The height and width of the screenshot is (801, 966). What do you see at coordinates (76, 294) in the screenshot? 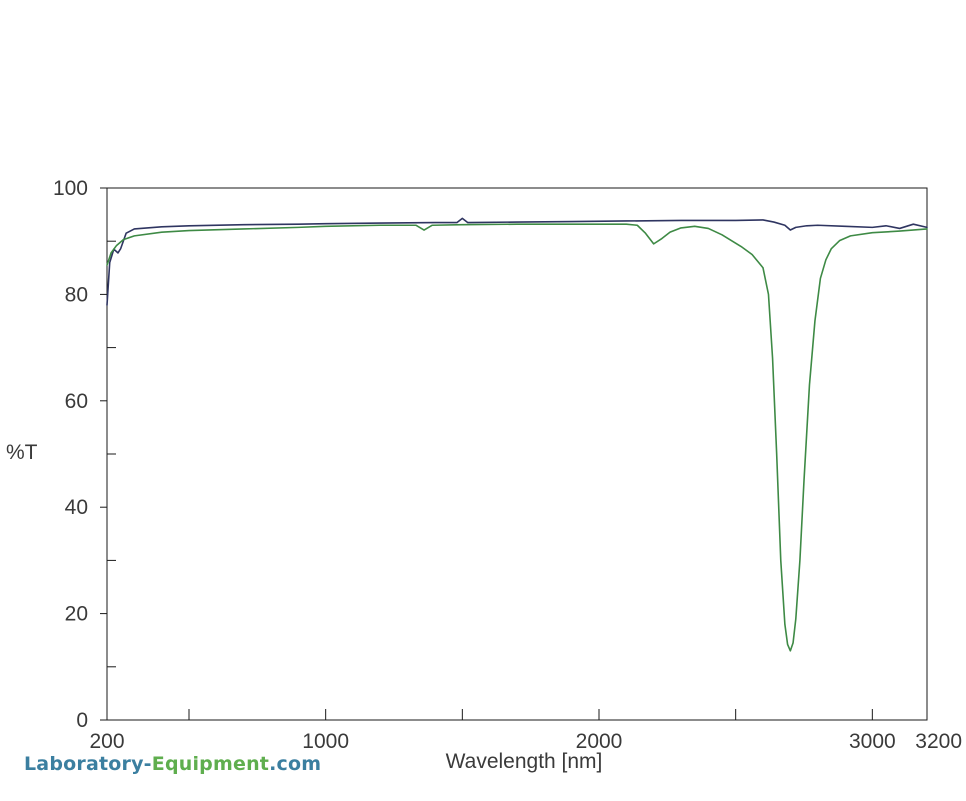
I see `y-tick-label: 80` at bounding box center [76, 294].